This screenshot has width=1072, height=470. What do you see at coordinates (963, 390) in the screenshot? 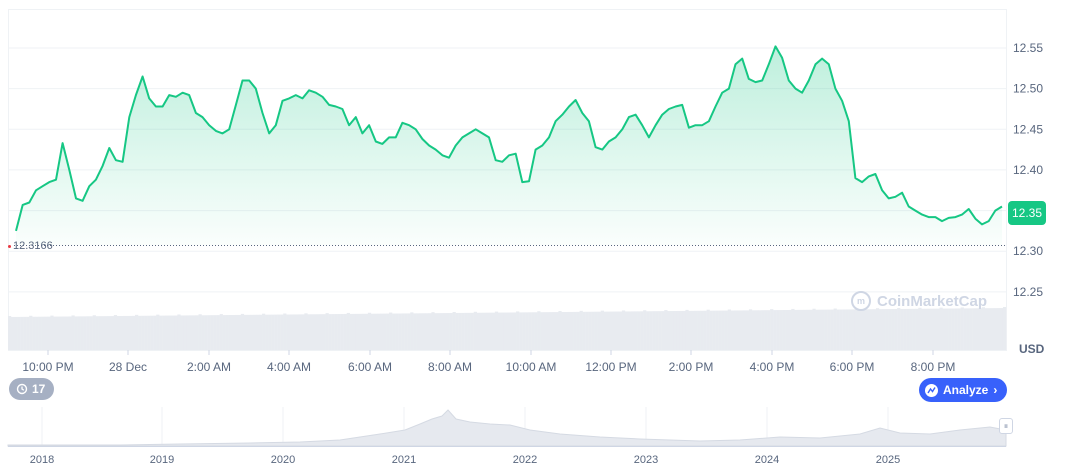
I see `analyze-button: Analyze ›` at bounding box center [963, 390].